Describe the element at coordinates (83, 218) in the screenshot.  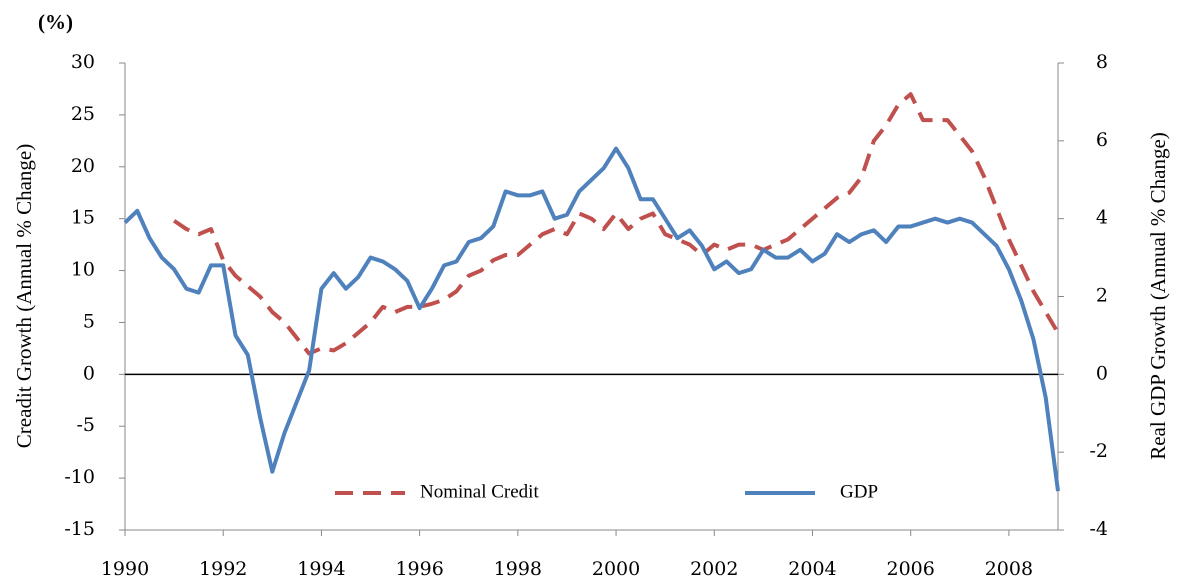
I see `y-tick-label: 15` at that location.